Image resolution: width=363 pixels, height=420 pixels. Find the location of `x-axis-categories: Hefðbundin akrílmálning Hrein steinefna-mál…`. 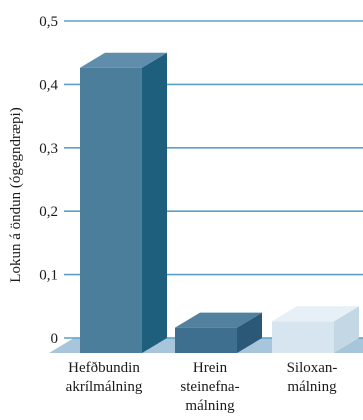

x-axis-categories: Hefðbundin akrílmálning Hrein steinefna-mál… is located at coordinates (202, 387).